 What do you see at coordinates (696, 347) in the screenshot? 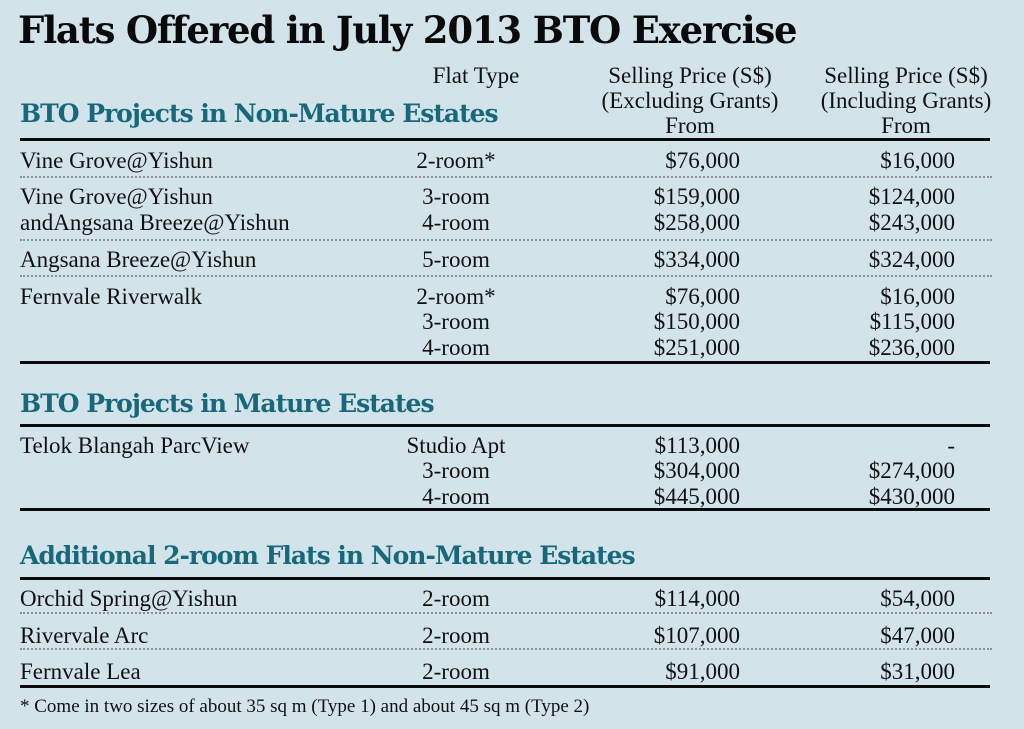
I see `price-excl-grants: $251,000` at bounding box center [696, 347].